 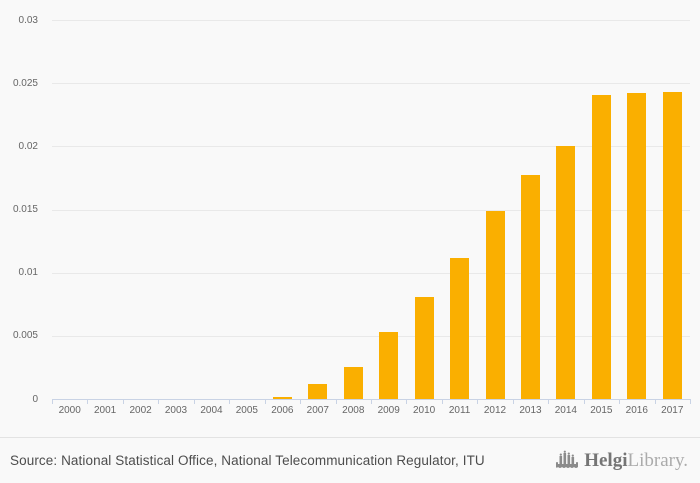 What do you see at coordinates (565, 410) in the screenshot?
I see `x-axis-tick-label: 2014` at bounding box center [565, 410].